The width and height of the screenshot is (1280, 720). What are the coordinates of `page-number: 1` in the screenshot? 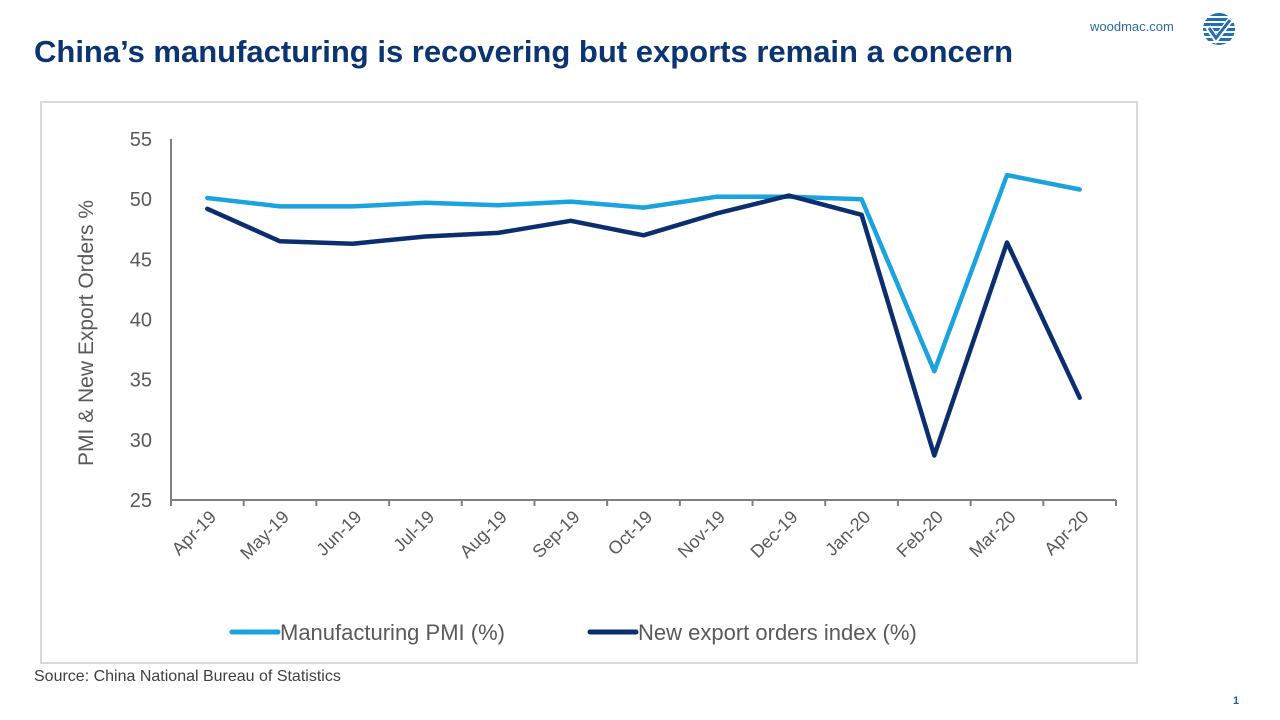 It's located at (1236, 701).